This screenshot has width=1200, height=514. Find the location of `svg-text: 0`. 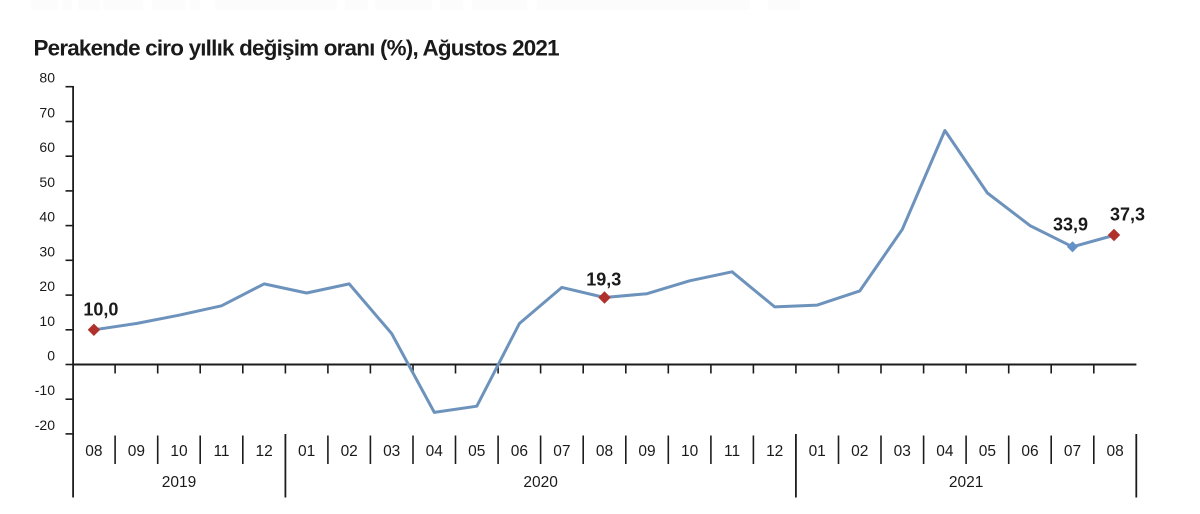

svg-text: 0 is located at coordinates (51, 356).